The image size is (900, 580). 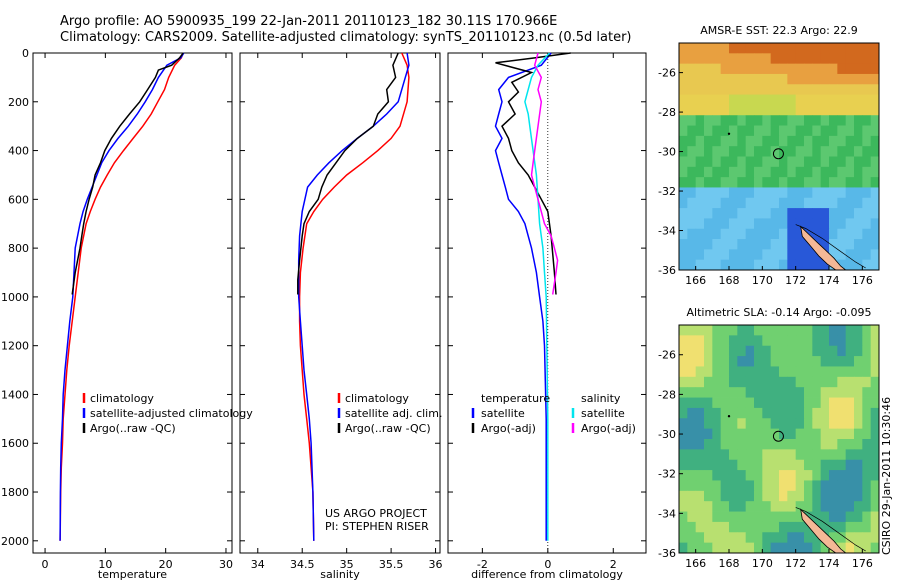 I want to click on lat-tick-label: -36, so click(x=667, y=270).